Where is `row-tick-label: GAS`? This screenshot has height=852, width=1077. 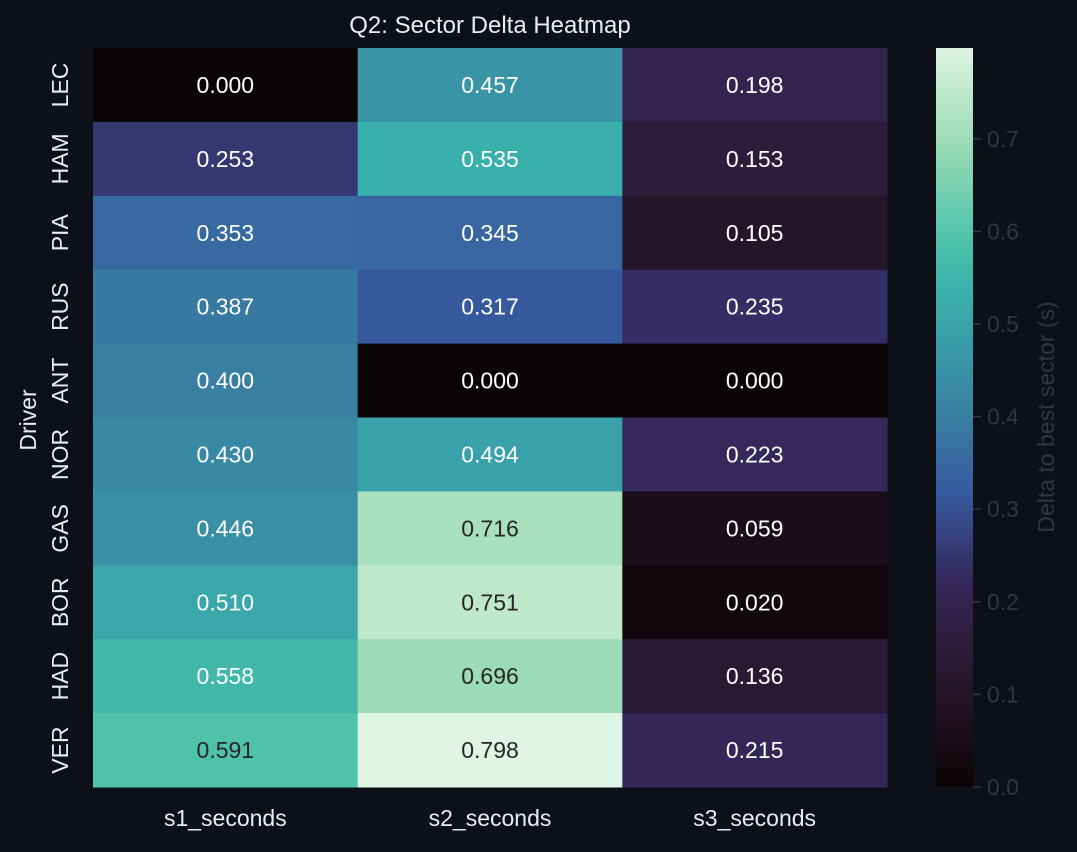 row-tick-label: GAS is located at coordinates (60, 528).